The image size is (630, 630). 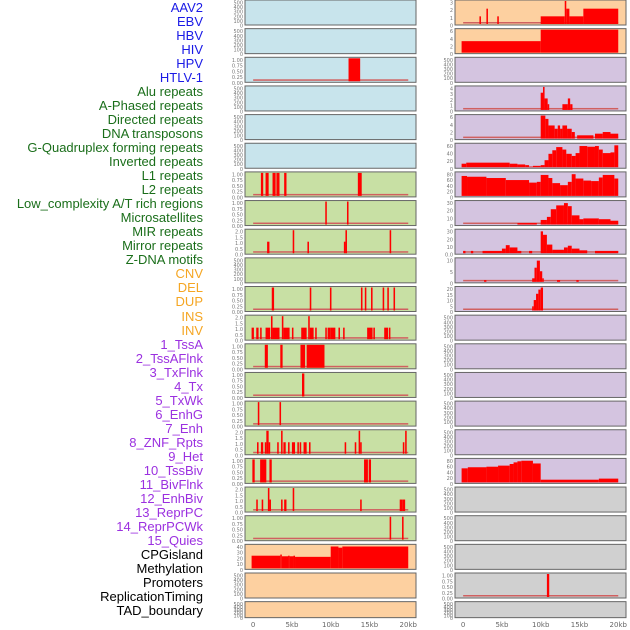 I want to click on y-tick-label: 1.00, so click(x=447, y=577).